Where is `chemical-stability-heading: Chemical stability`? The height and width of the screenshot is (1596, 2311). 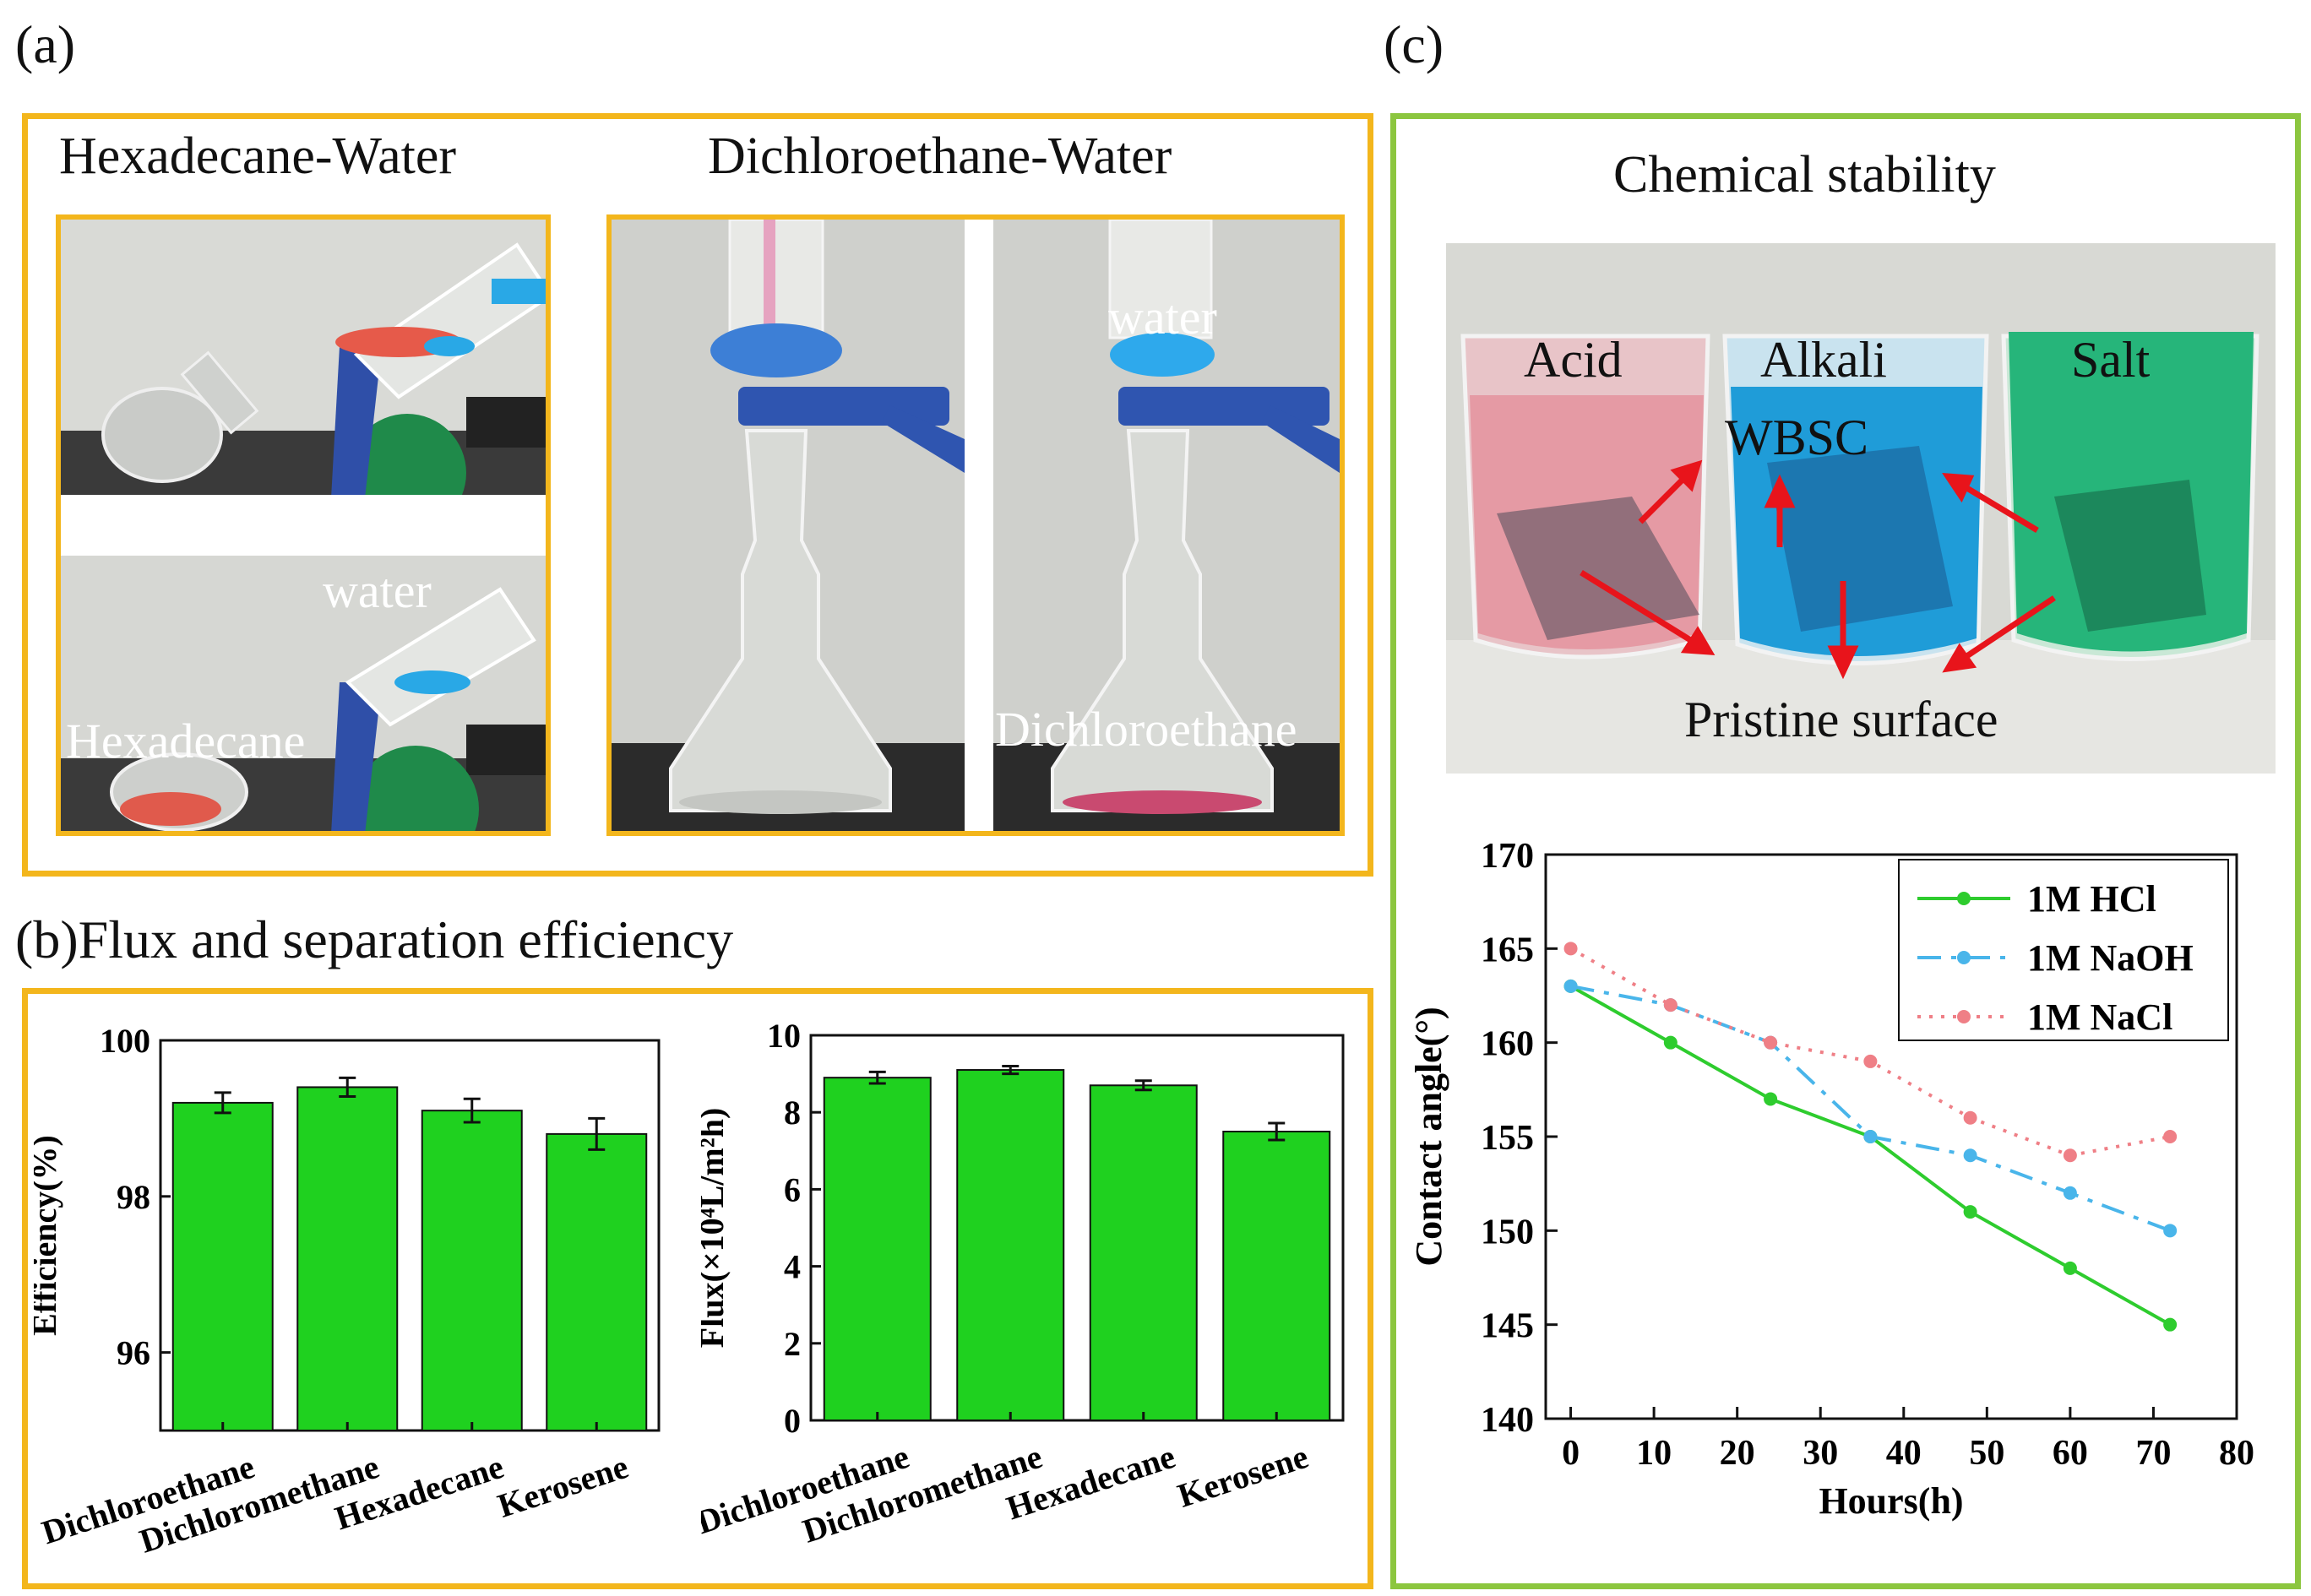
chemical-stability-heading: Chemical stability is located at coordinates (1804, 175).